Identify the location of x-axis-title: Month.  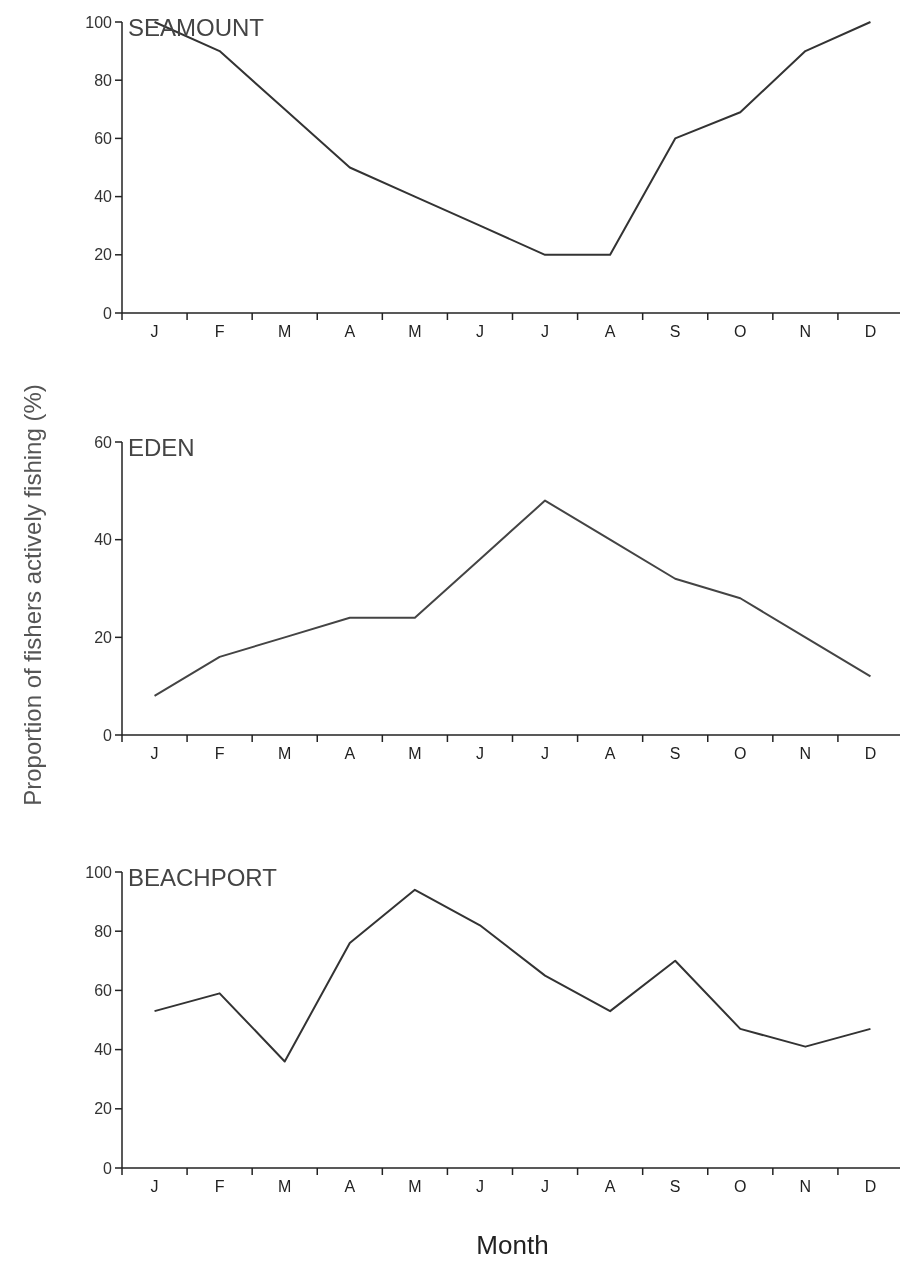
(512, 1245).